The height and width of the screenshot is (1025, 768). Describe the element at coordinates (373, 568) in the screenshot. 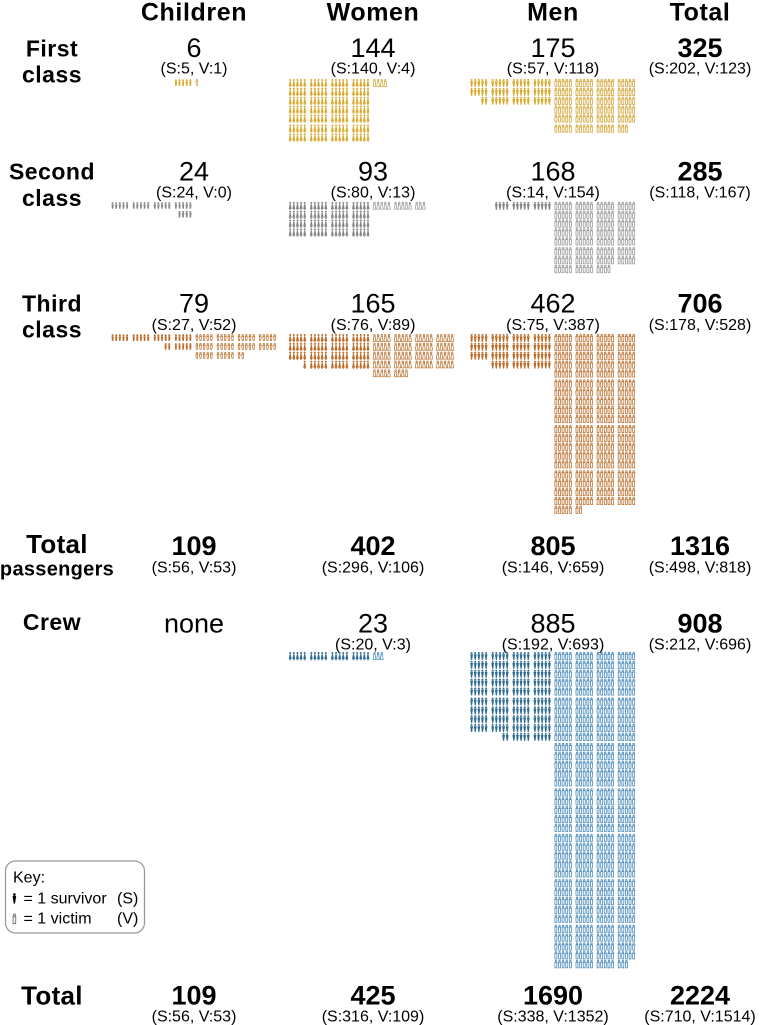

I see `svg-text: (S:296, V:106)` at that location.